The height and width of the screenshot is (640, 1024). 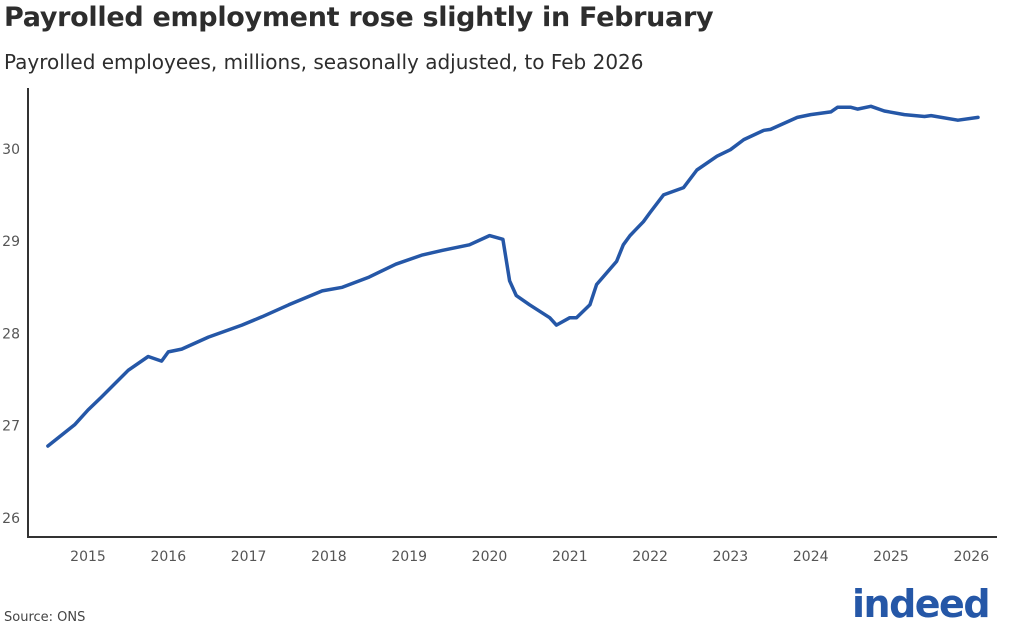 What do you see at coordinates (11, 427) in the screenshot?
I see `y-tick-label: 27` at bounding box center [11, 427].